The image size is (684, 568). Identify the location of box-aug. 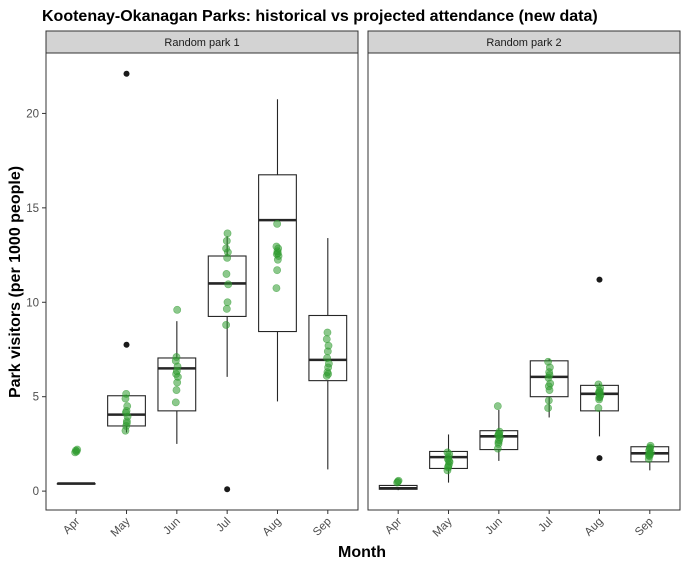
(599, 369).